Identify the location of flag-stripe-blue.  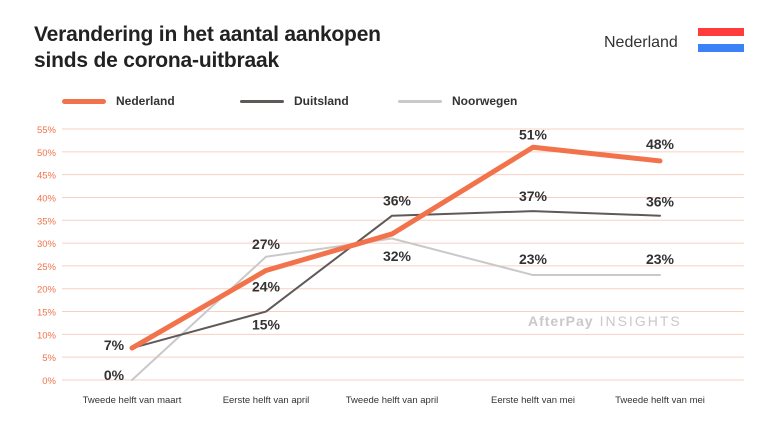
(721, 48).